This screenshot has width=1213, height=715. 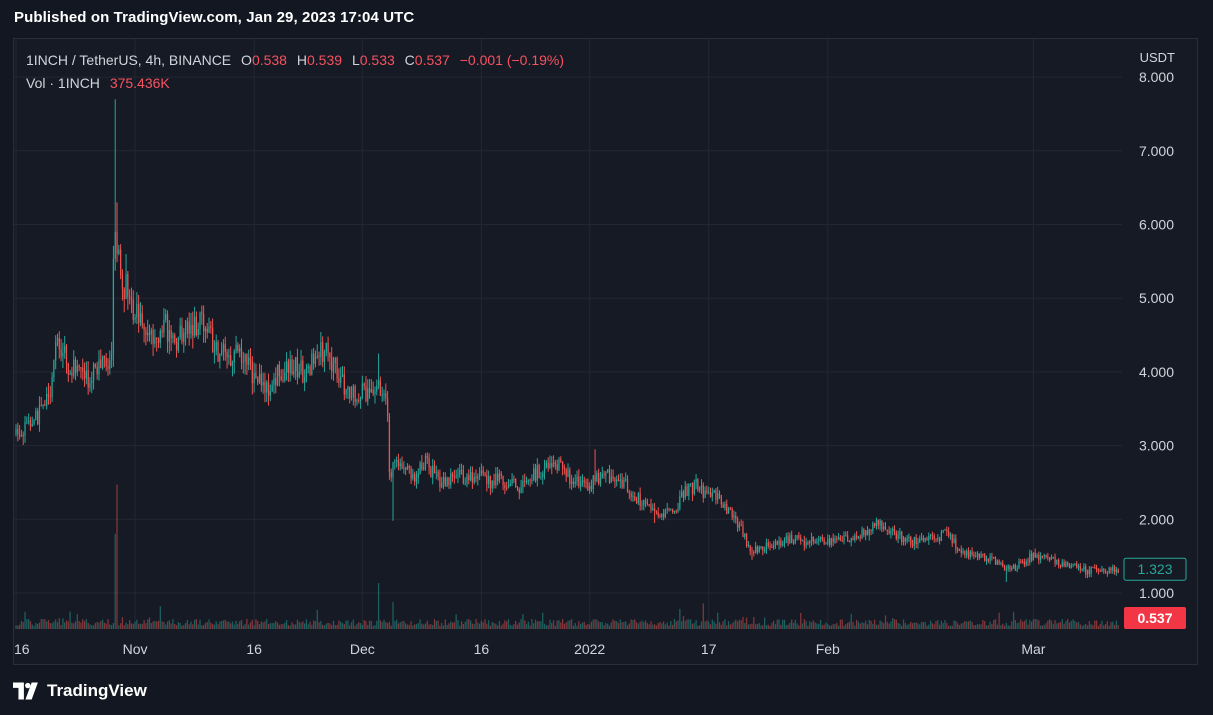 What do you see at coordinates (129, 60) in the screenshot?
I see `symbol-label: 1INCH / TetherUS, 4h, BINANCE` at bounding box center [129, 60].